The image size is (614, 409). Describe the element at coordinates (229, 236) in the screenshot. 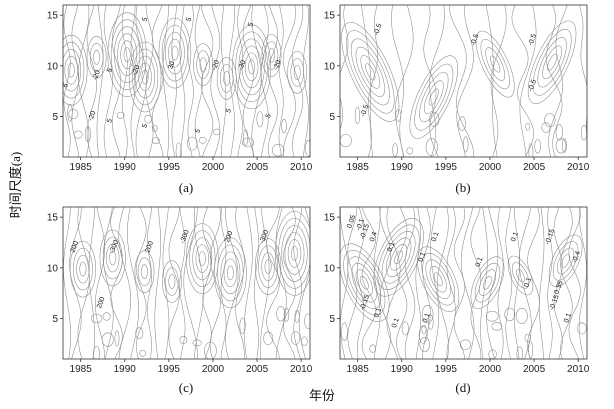

I see `contour-label: 200` at that location.